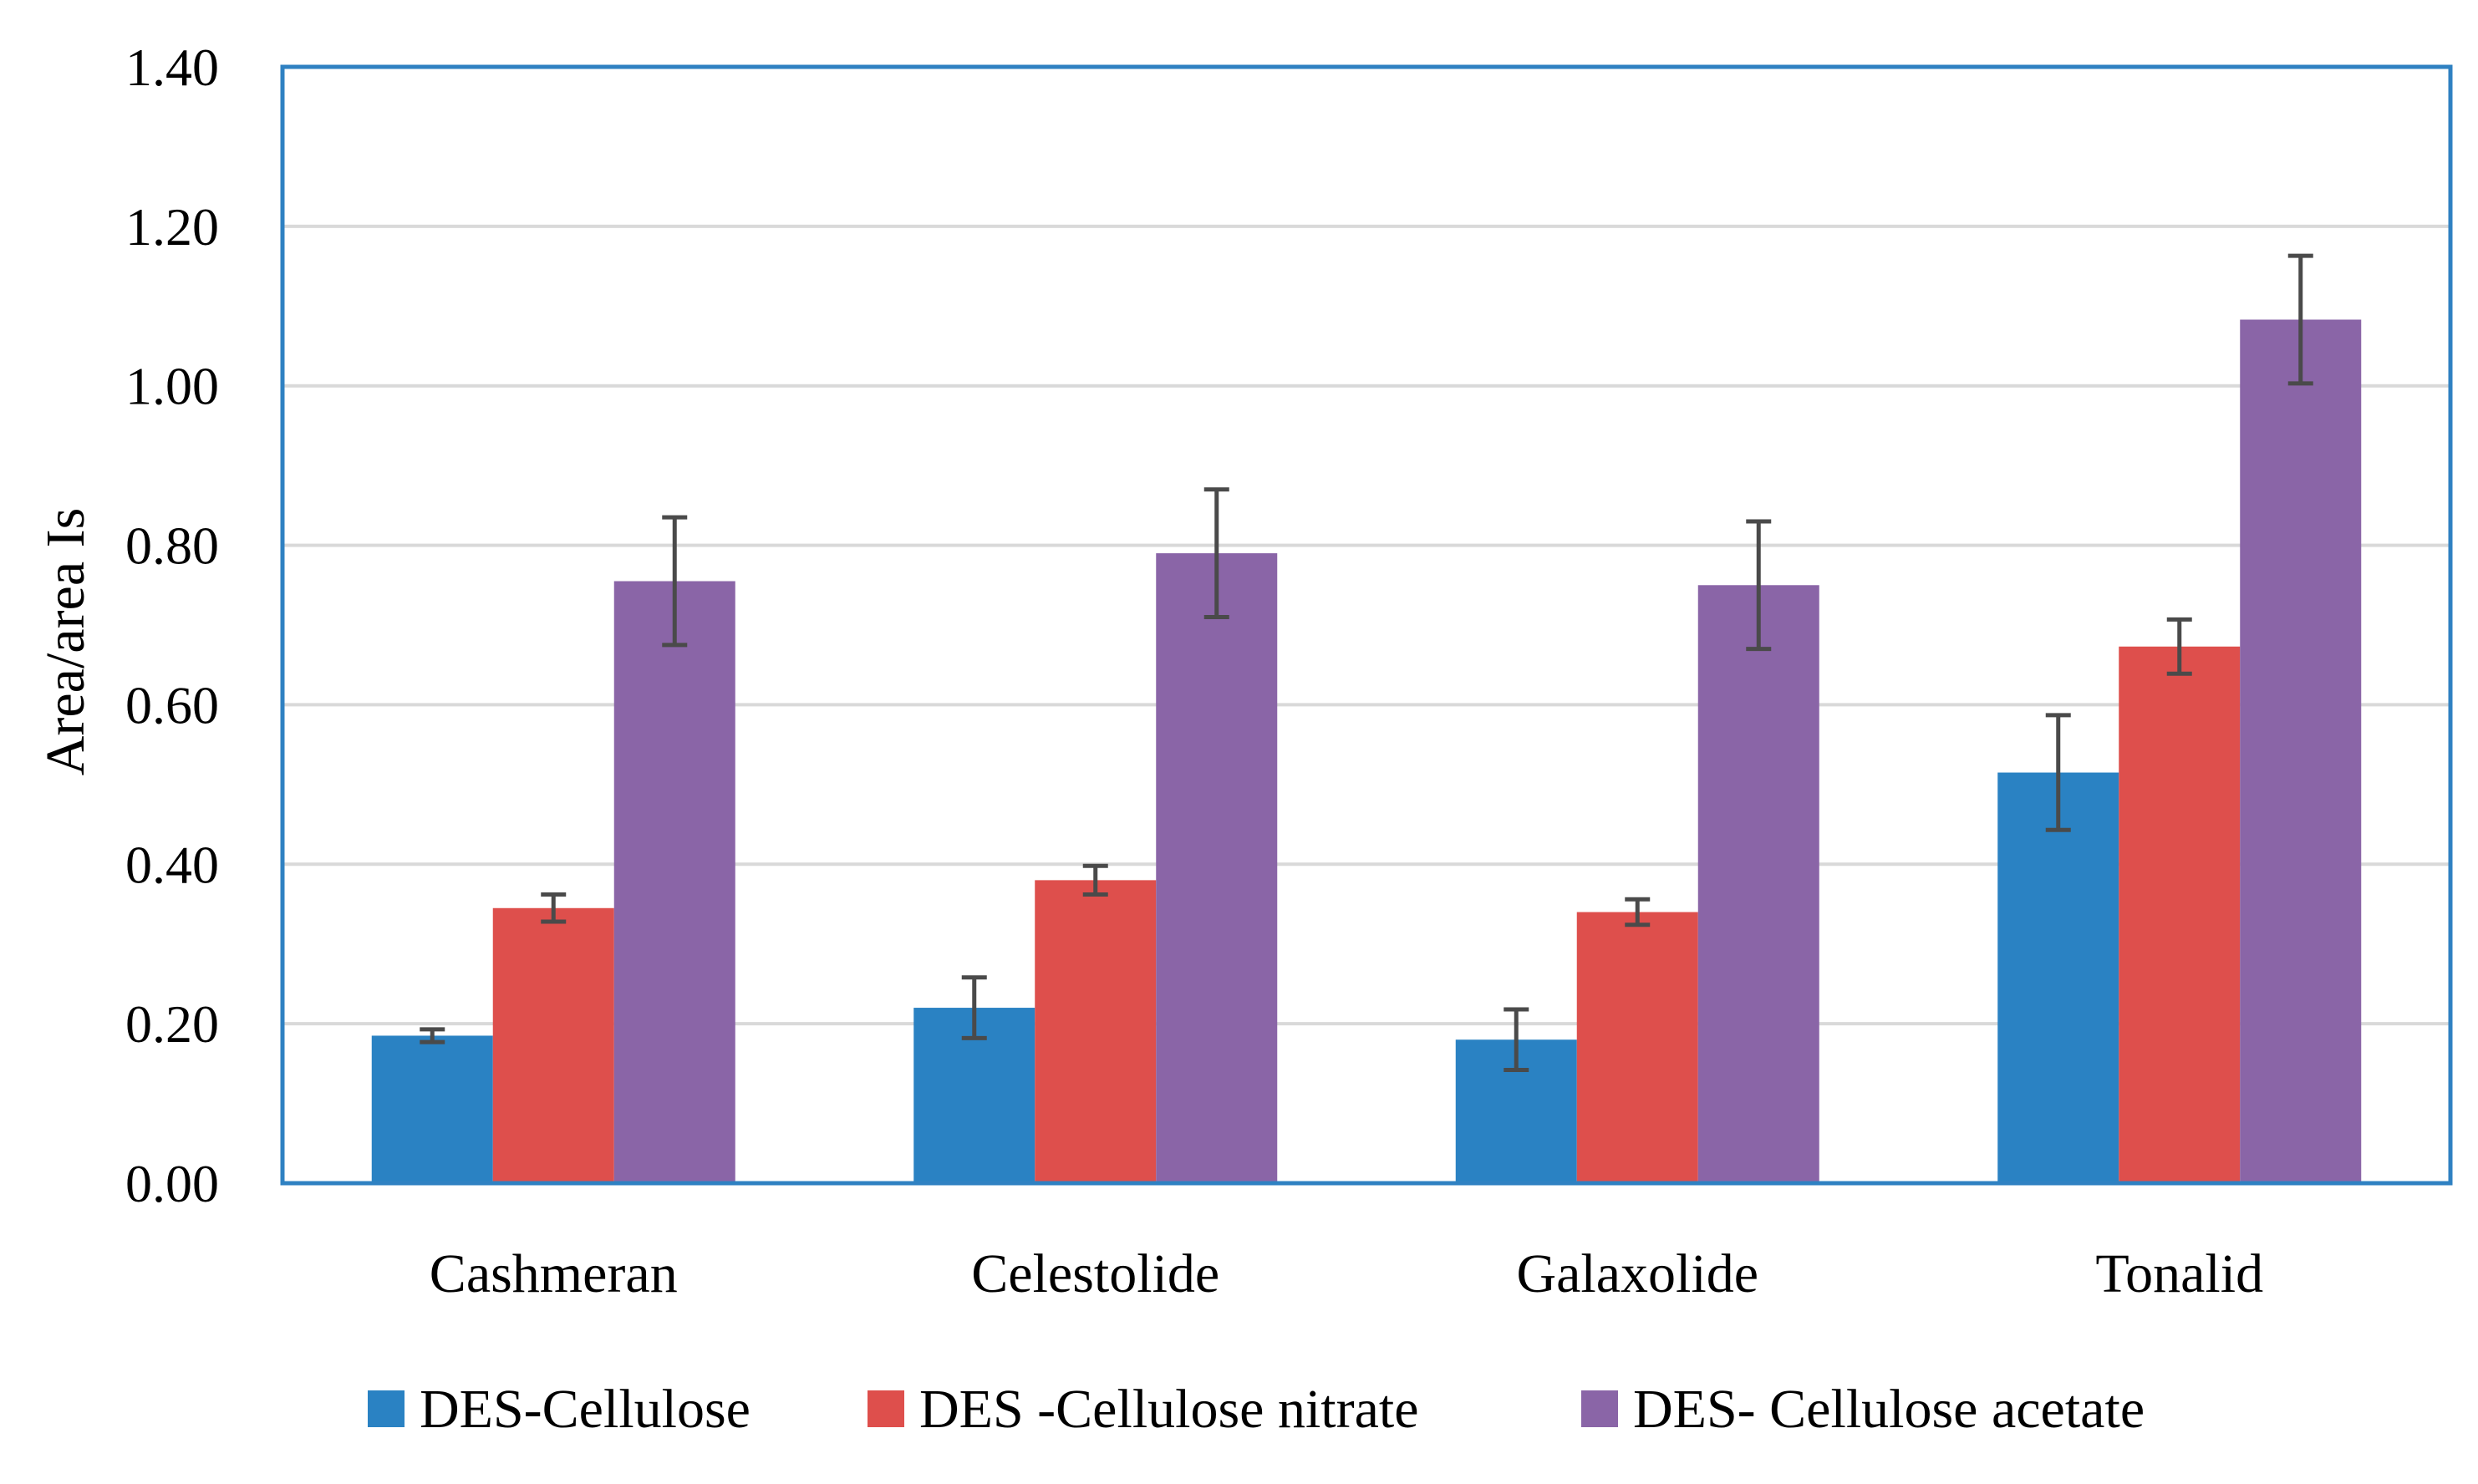 Image resolution: width=2478 pixels, height=1484 pixels. Describe the element at coordinates (1095, 1273) in the screenshot. I see `x-category-label: Celestolide` at that location.